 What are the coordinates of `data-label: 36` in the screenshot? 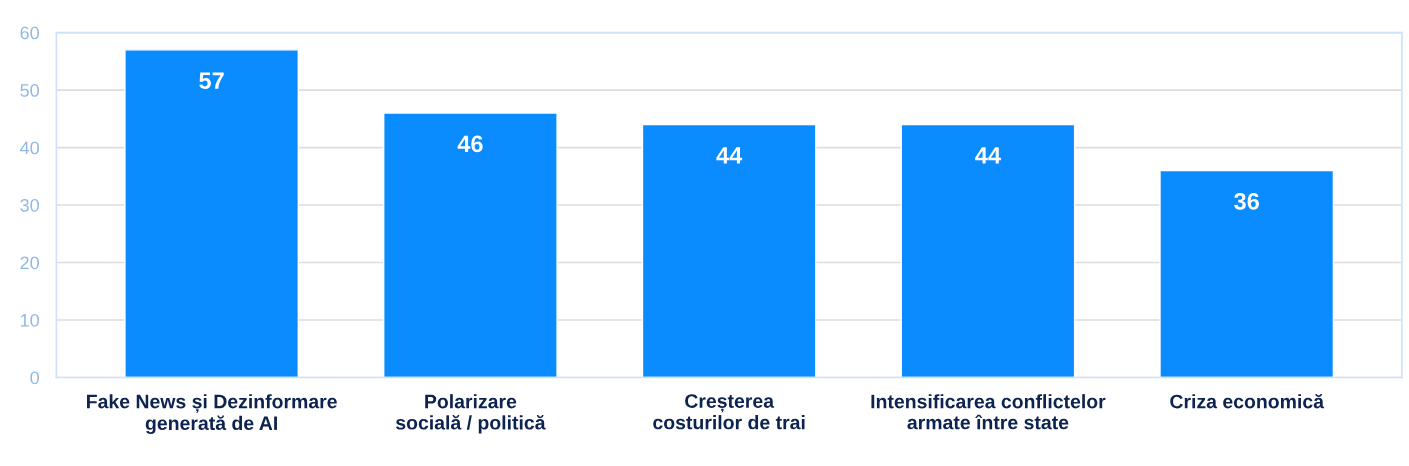 It's located at (1246, 201).